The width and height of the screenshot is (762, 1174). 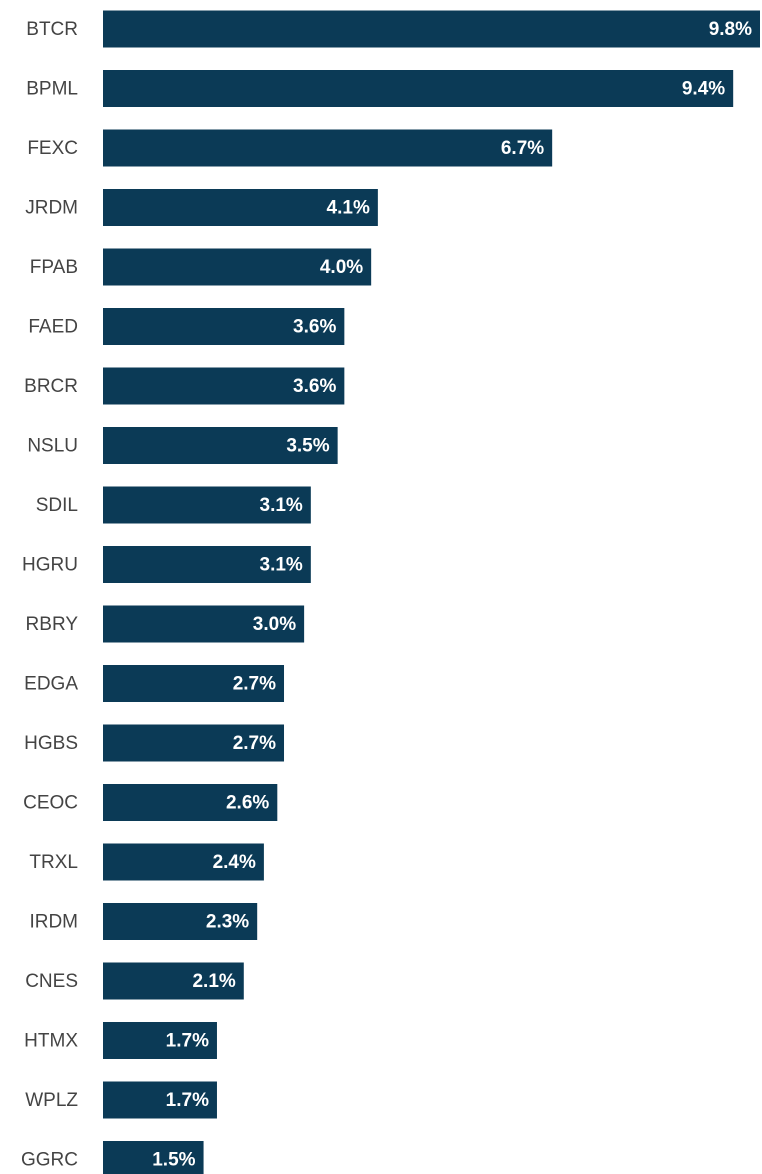 What do you see at coordinates (50, 565) in the screenshot?
I see `category-label: HGRU` at bounding box center [50, 565].